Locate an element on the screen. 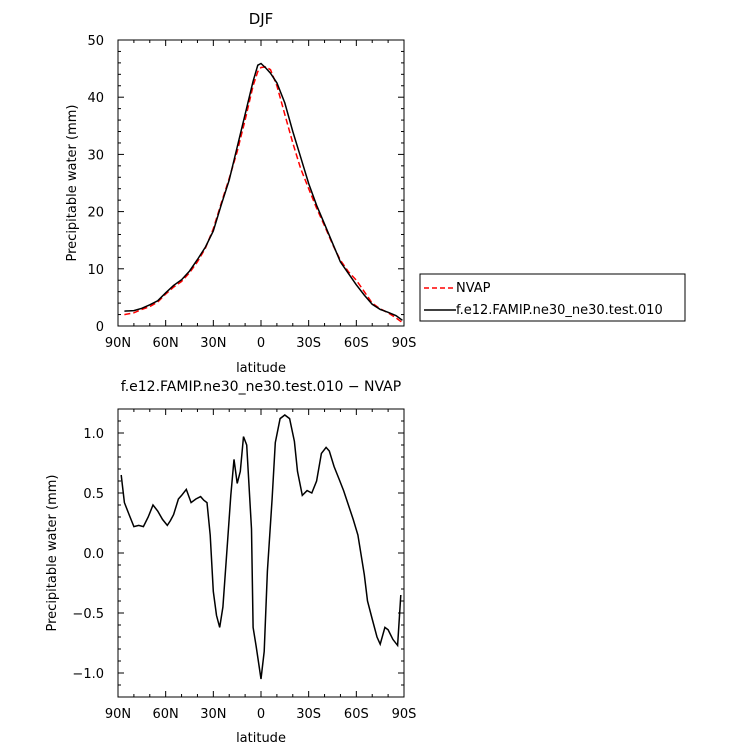 Image resolution: width=733 pixels, height=748 pixels. y-tick-label-1: 0.0 is located at coordinates (93, 554).